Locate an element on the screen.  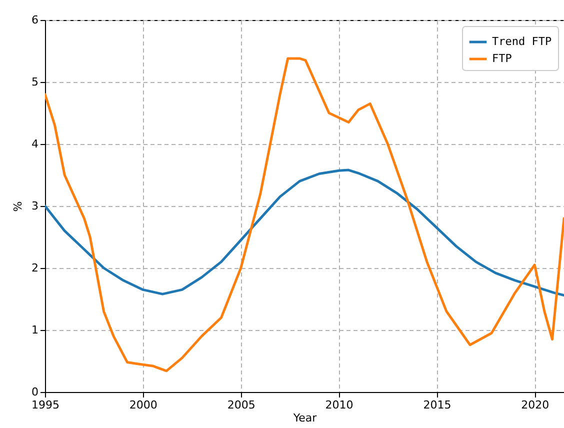
y-tick-label: 5 is located at coordinates (35, 82).